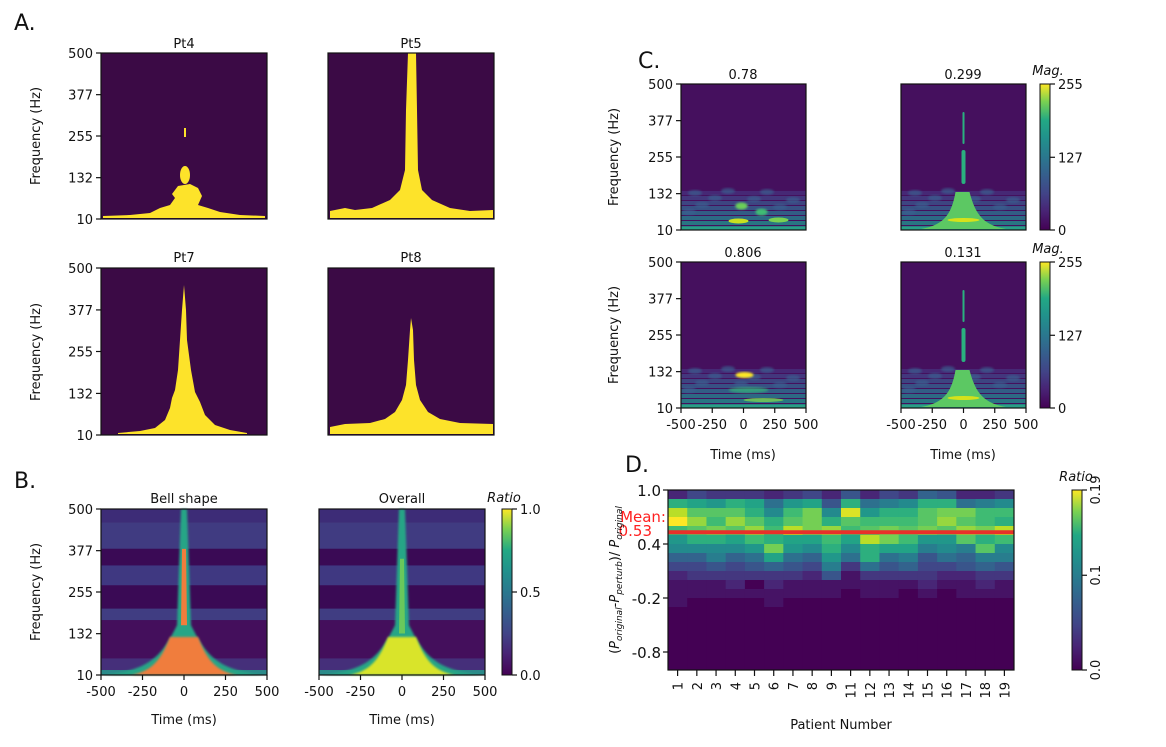  Describe the element at coordinates (410, 258) in the screenshot. I see `subplot-title: Pt8` at that location.